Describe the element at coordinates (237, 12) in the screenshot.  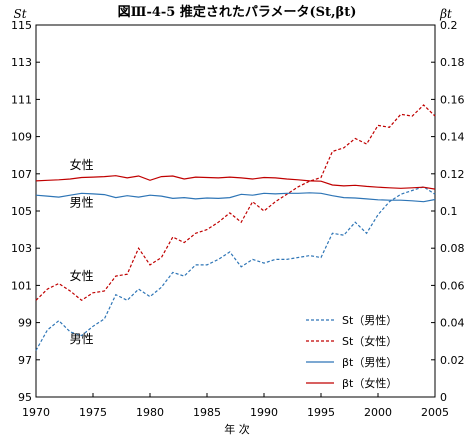
I see `chart-title: 図Ⅲ-4-5 推定されたパラメータ(St,βt)` at that location.